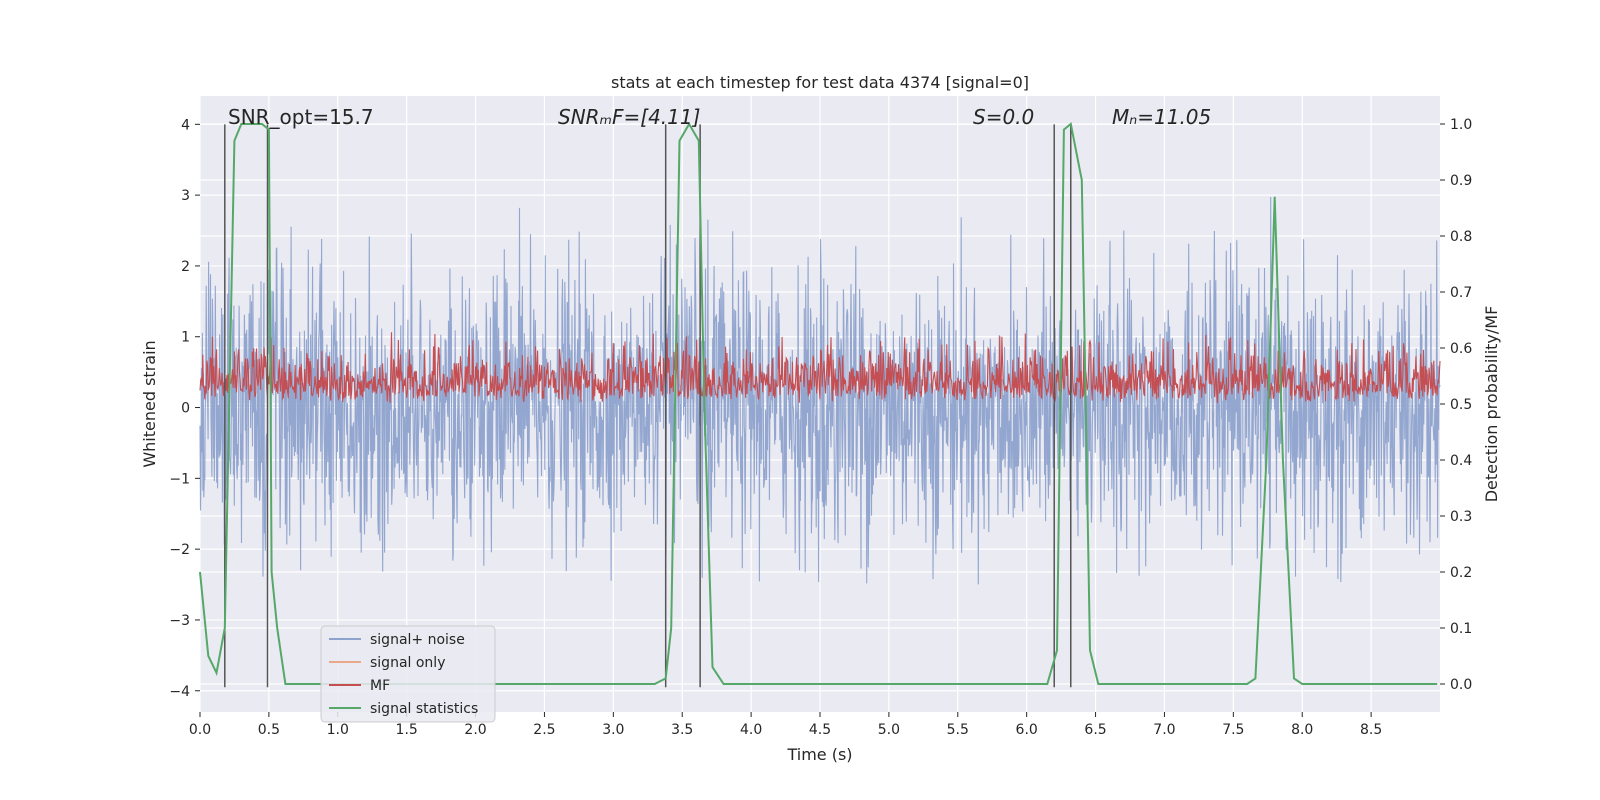 This screenshot has height=800, width=1600. Describe the element at coordinates (149, 403) in the screenshot. I see `y-left-axis-label: Whitened strain` at that location.